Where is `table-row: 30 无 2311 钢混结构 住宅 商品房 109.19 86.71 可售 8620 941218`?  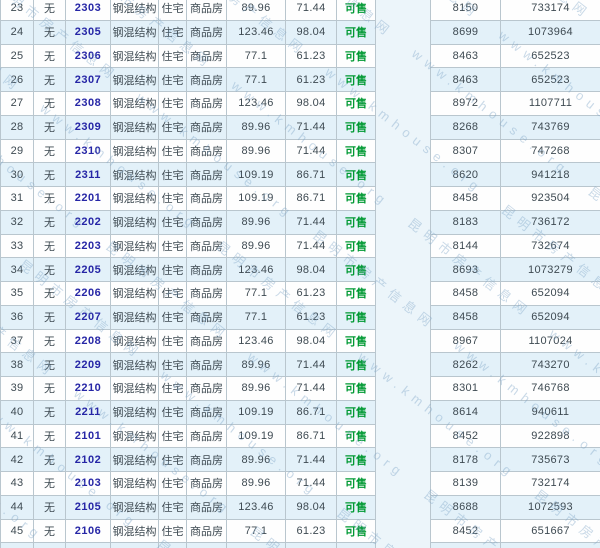
table-row: 30 无 2311 钢混结构 住宅 商品房 109.19 86.71 可售 8620 941218 is located at coordinates (300, 174).